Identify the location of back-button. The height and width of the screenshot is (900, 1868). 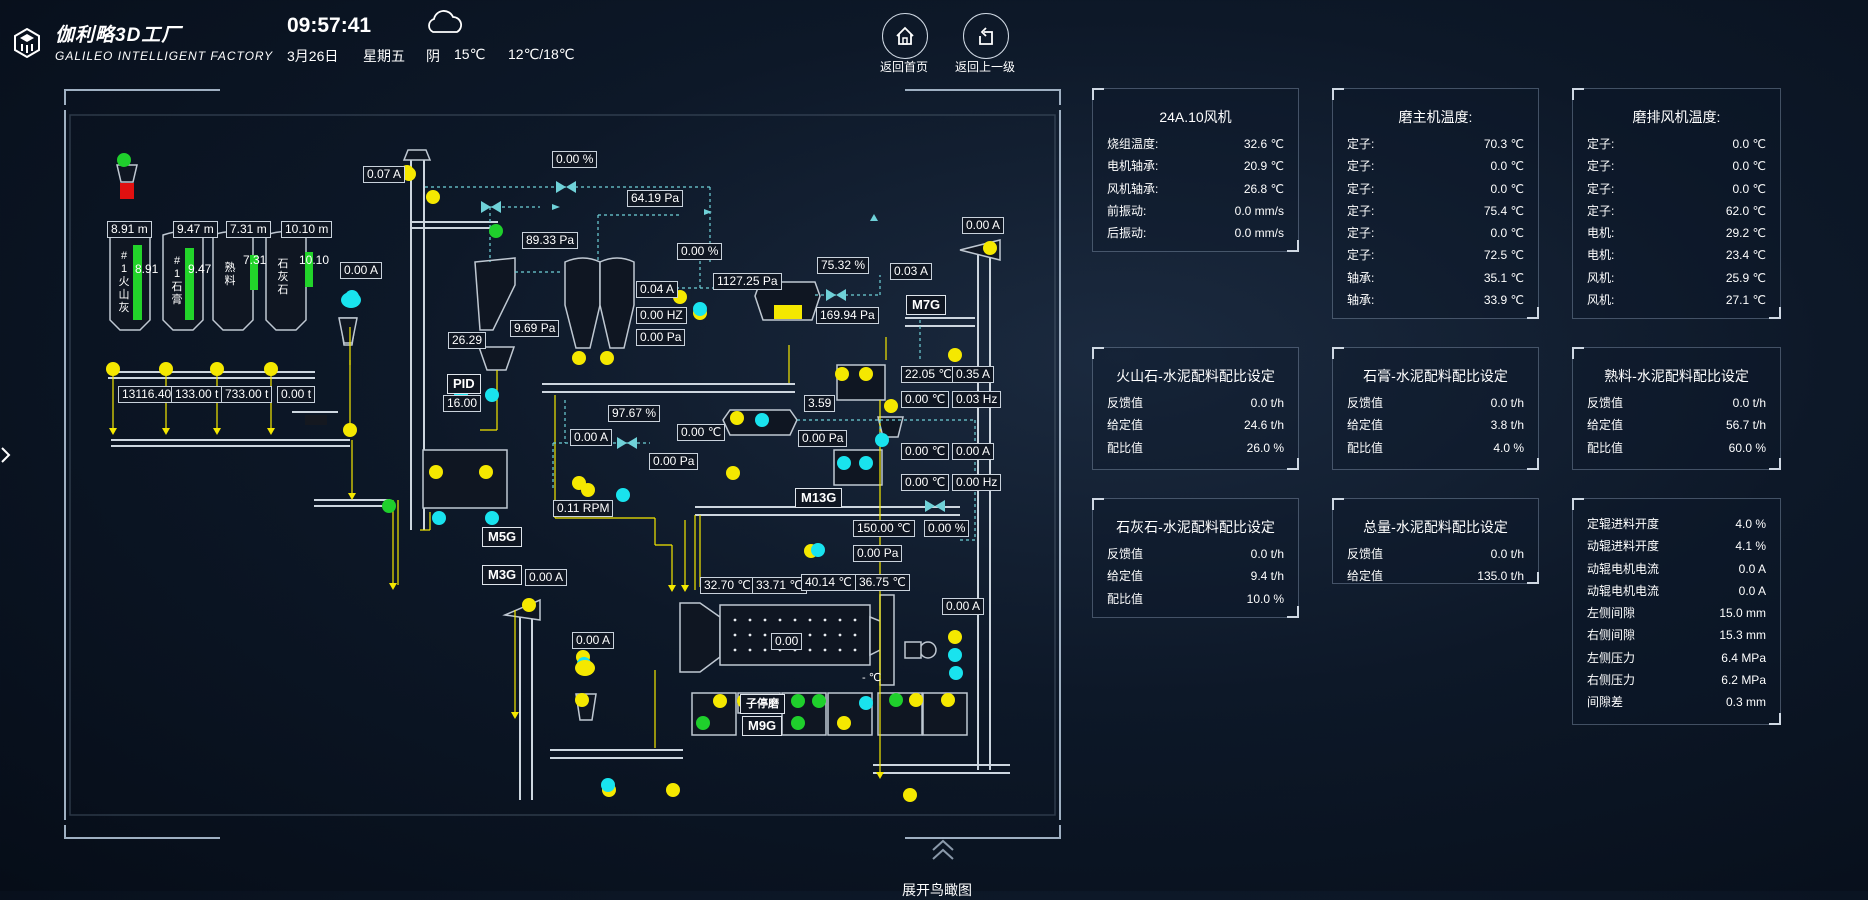
(986, 36).